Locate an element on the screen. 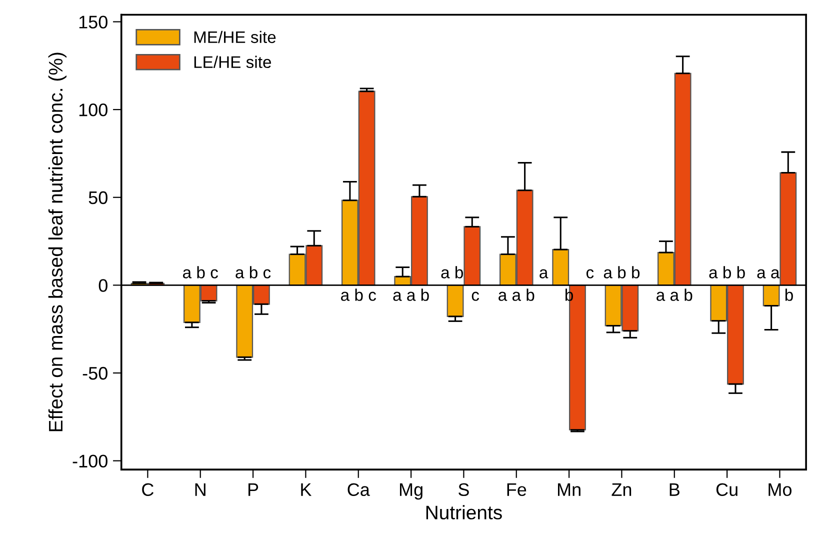  y-tick-label: 0 is located at coordinates (103, 285).